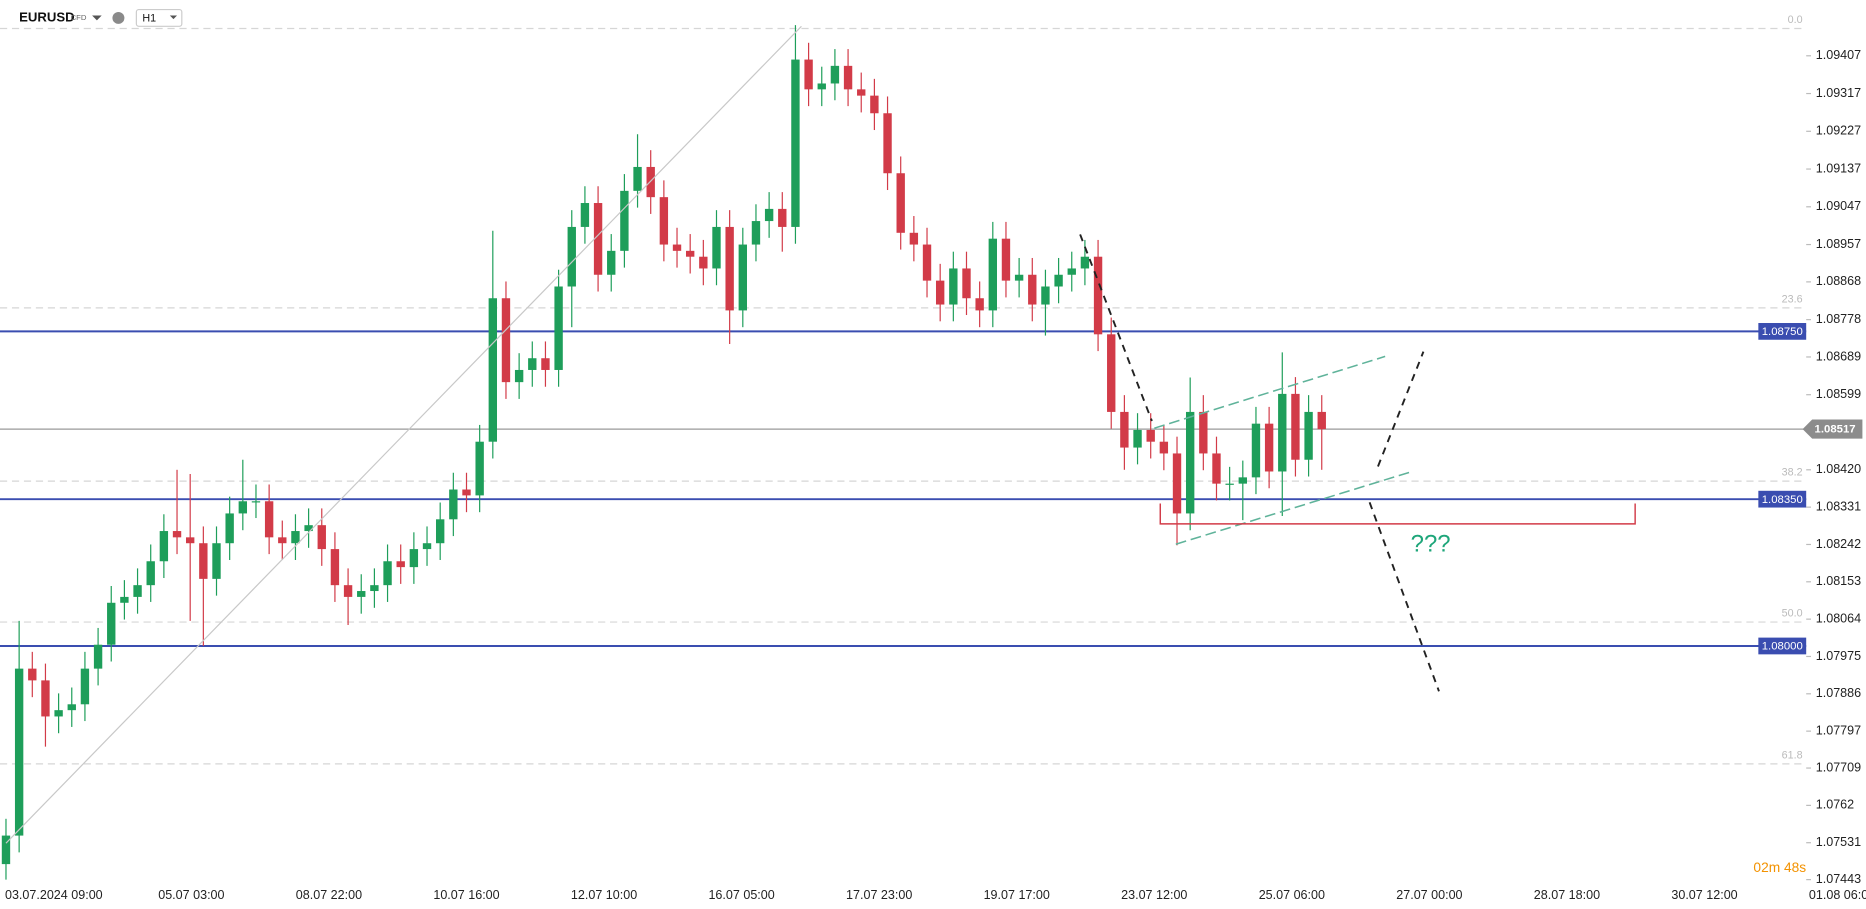  Describe the element at coordinates (1838, 394) in the screenshot. I see `y-tick-label: 1.08599` at that location.